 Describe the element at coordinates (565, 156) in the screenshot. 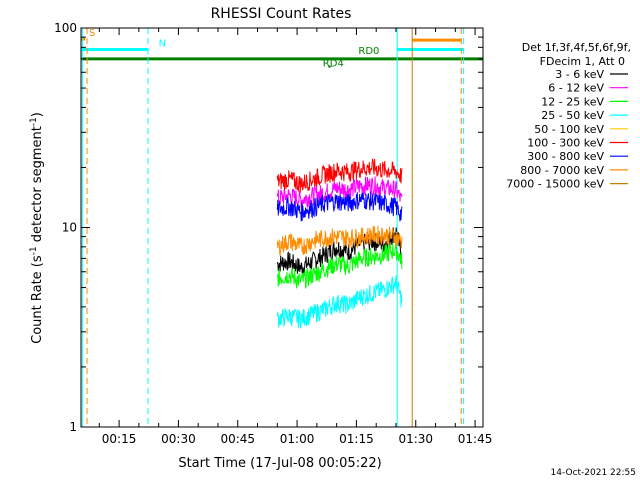

I see `legend-item-label: 300 - 800 keV` at that location.